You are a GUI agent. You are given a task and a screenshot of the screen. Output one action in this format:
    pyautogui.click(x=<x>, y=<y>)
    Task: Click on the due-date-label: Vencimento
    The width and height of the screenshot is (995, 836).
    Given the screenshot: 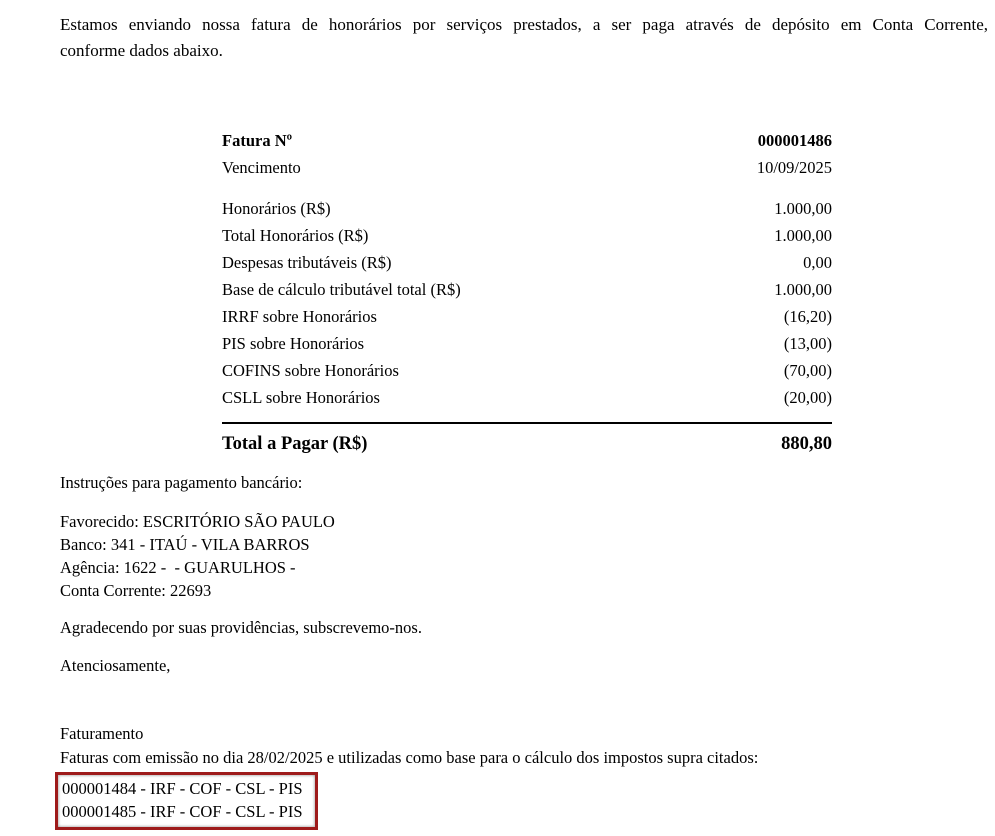 What is the action you would take?
    pyautogui.click(x=261, y=167)
    